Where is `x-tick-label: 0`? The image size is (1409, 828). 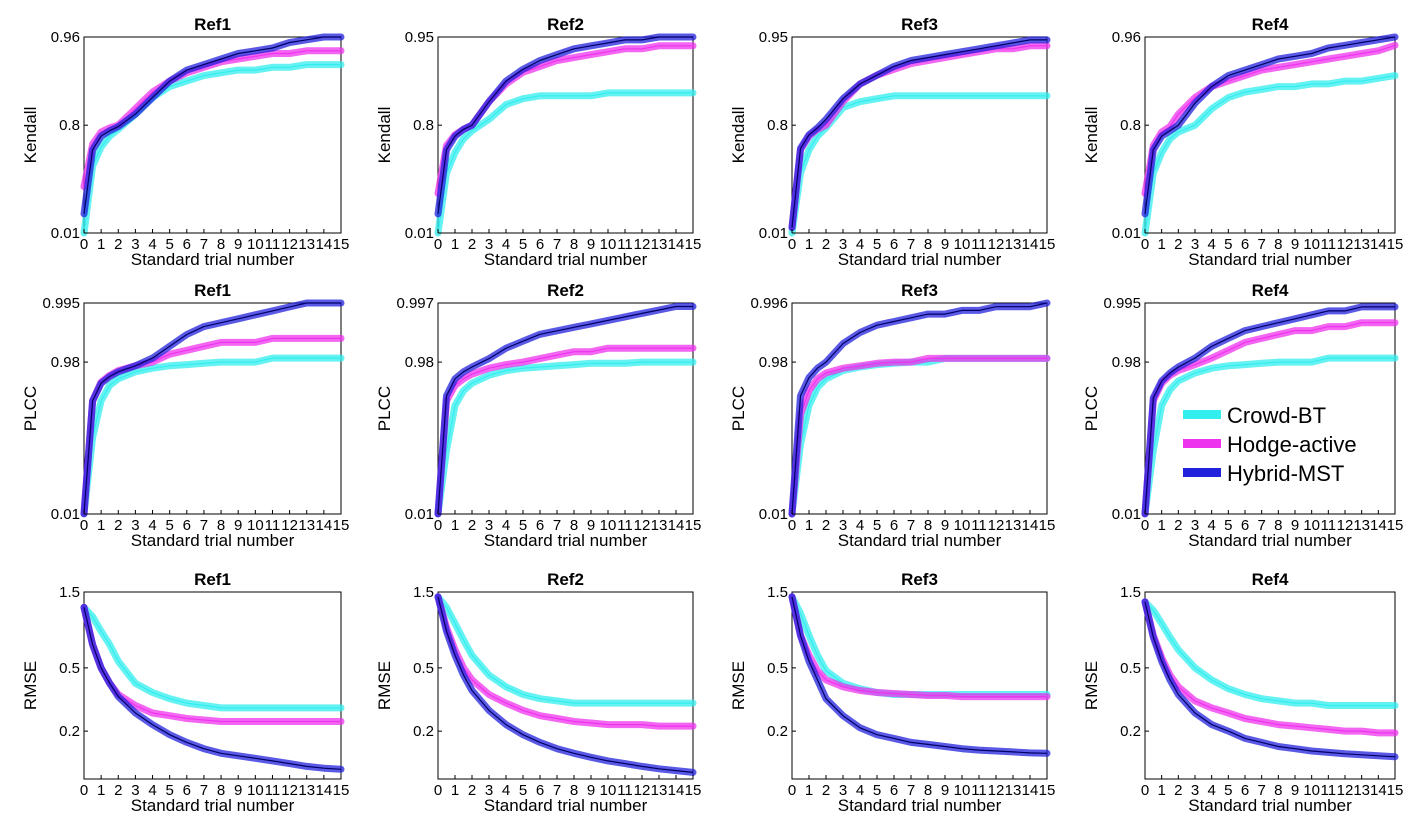 x-tick-label: 0 is located at coordinates (84, 244).